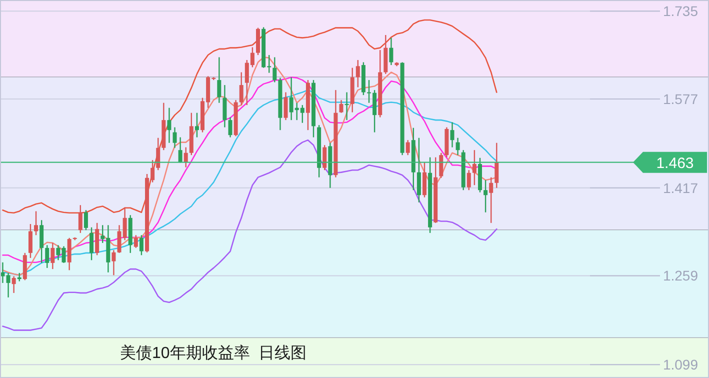 This screenshot has height=378, width=709. Describe the element at coordinates (680, 98) in the screenshot. I see `y-tick-label: 1.577` at that location.